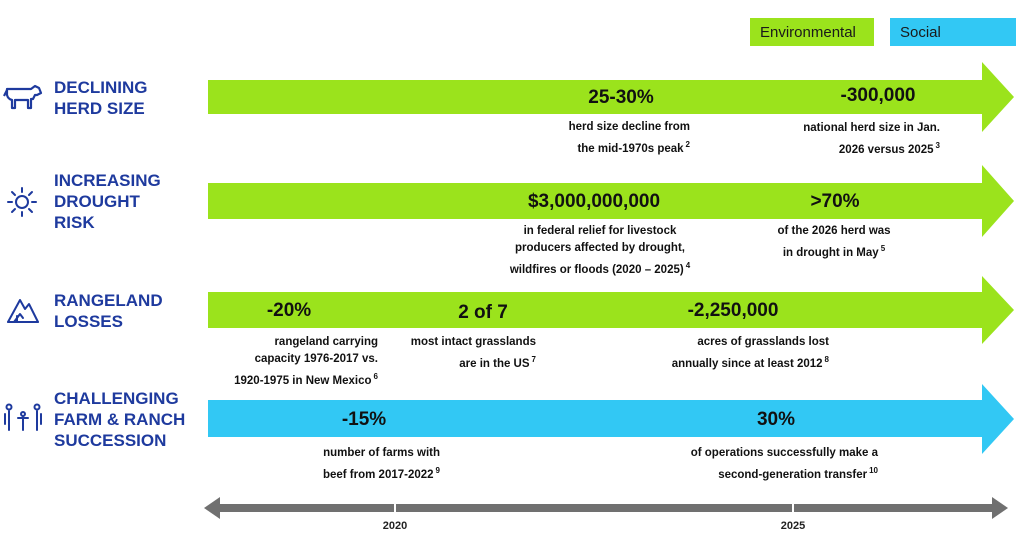  What do you see at coordinates (97, 201) in the screenshot?
I see `row-label-line: DROUGHT` at bounding box center [97, 201].